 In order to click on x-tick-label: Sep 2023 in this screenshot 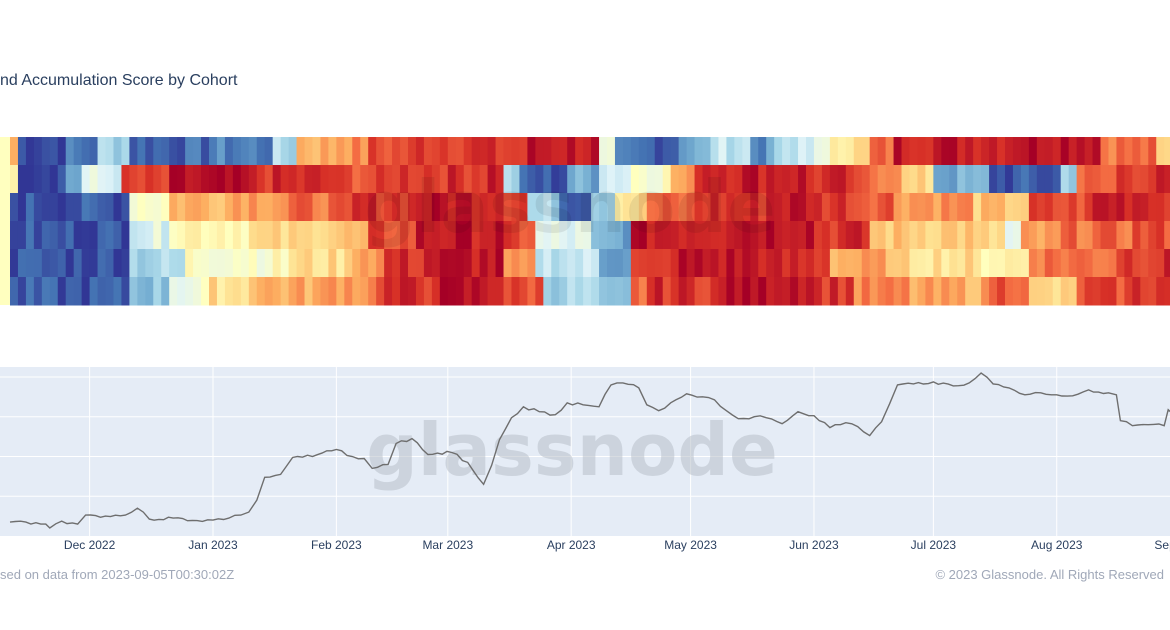, I will do `click(1162, 545)`.